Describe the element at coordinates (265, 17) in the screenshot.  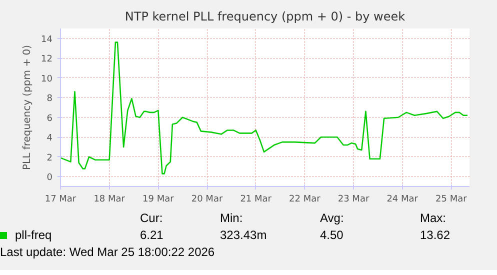
I see `chart-title: NTP kernel PLL frequency (ppm + 0) - by week` at that location.